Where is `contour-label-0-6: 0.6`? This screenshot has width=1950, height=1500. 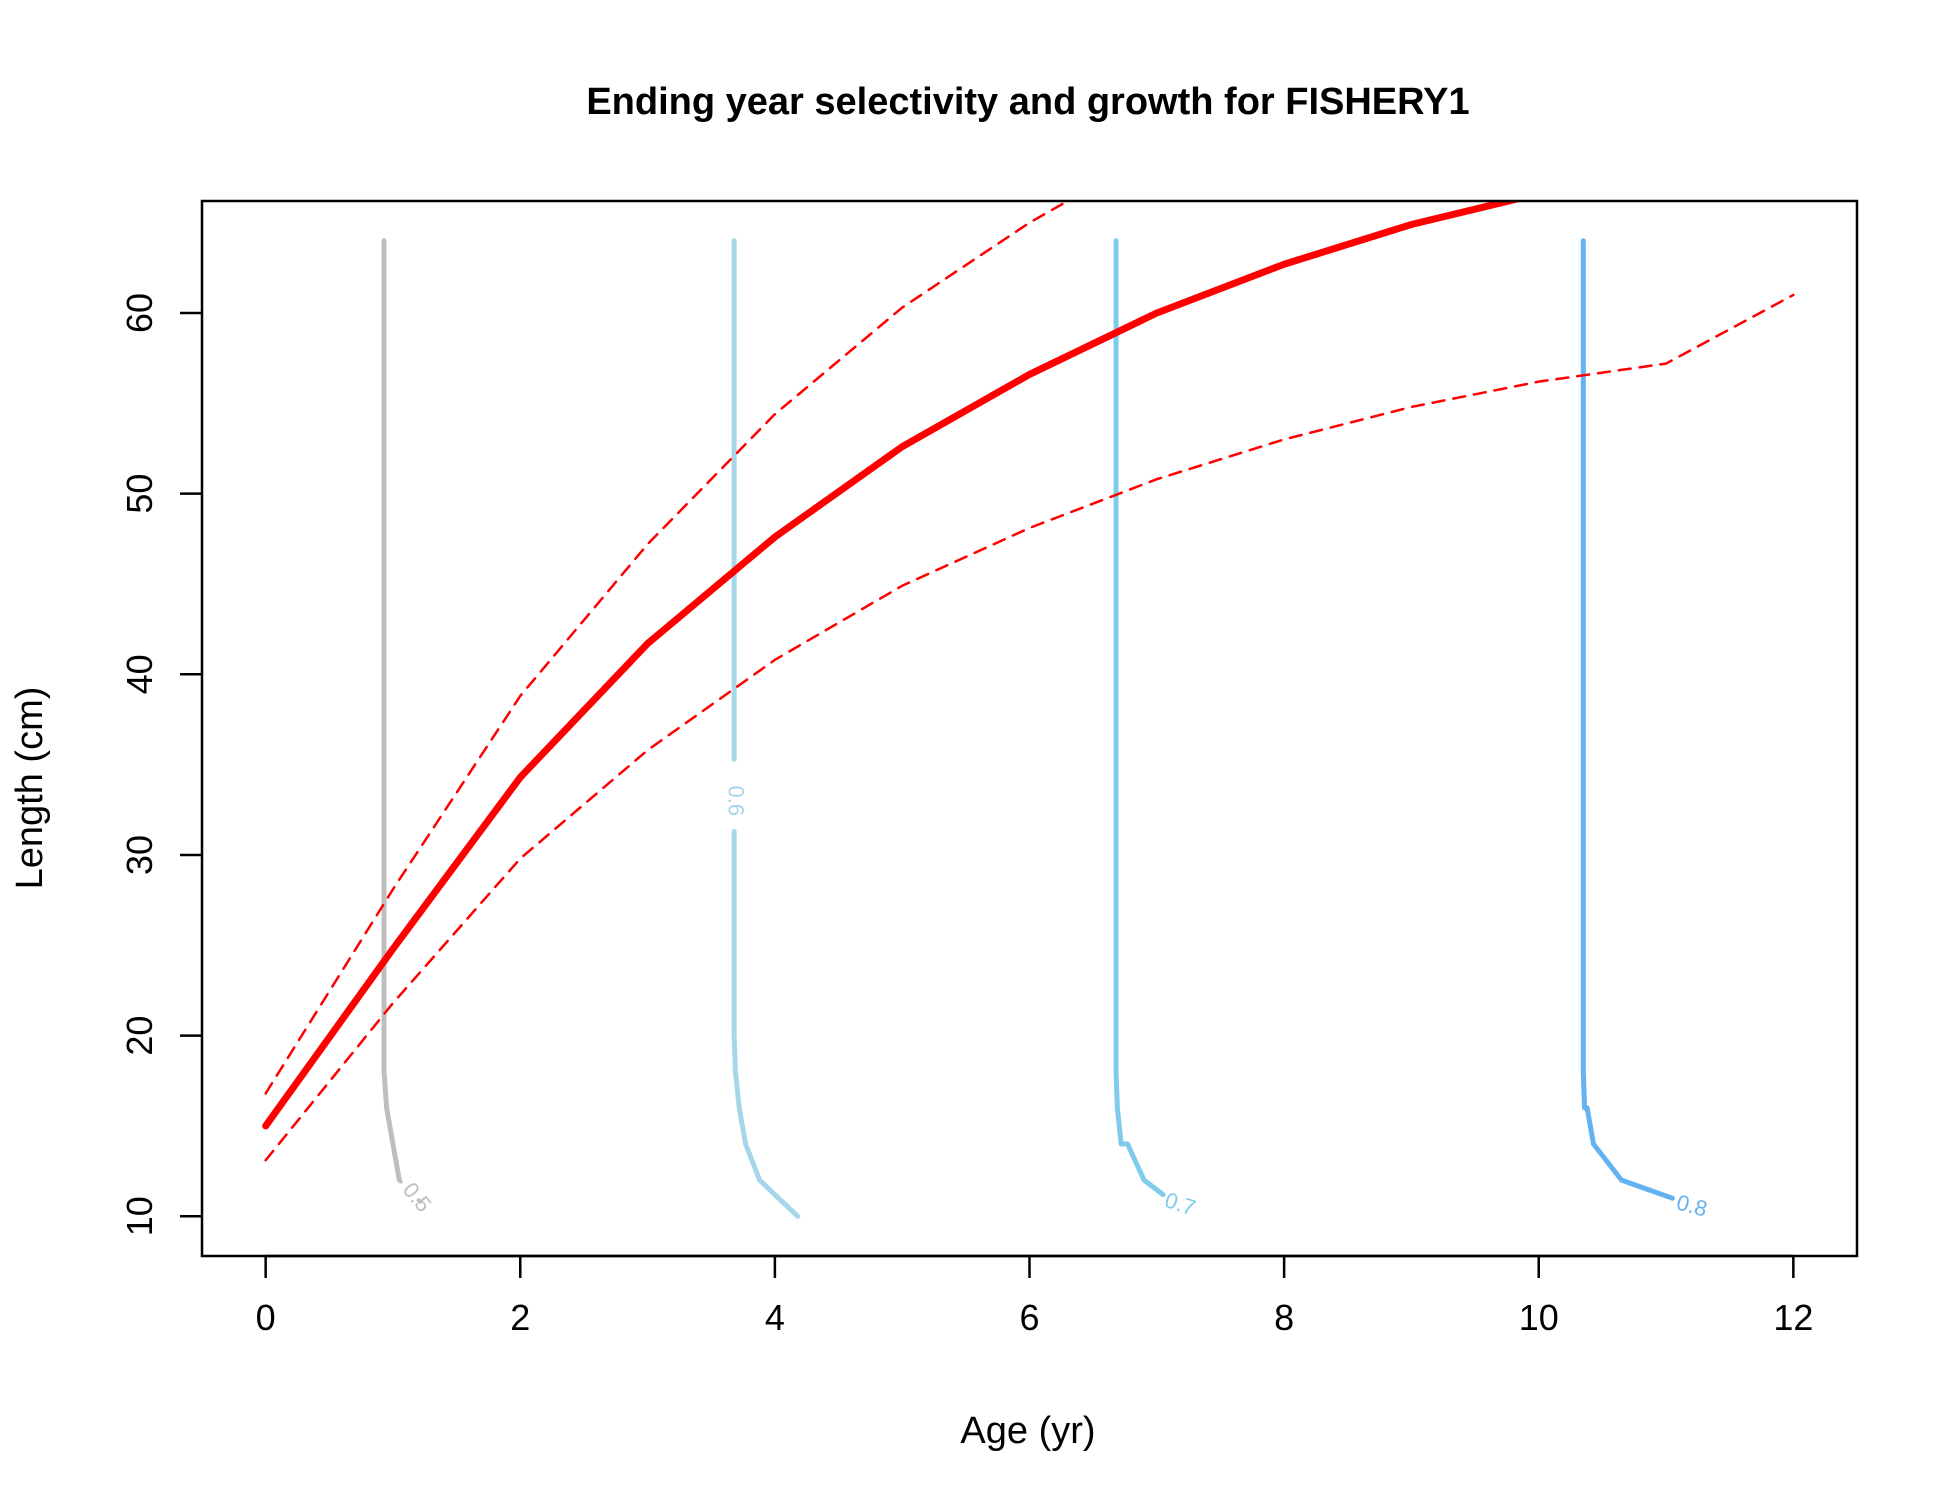 contour-label-0-6: 0.6 is located at coordinates (735, 800).